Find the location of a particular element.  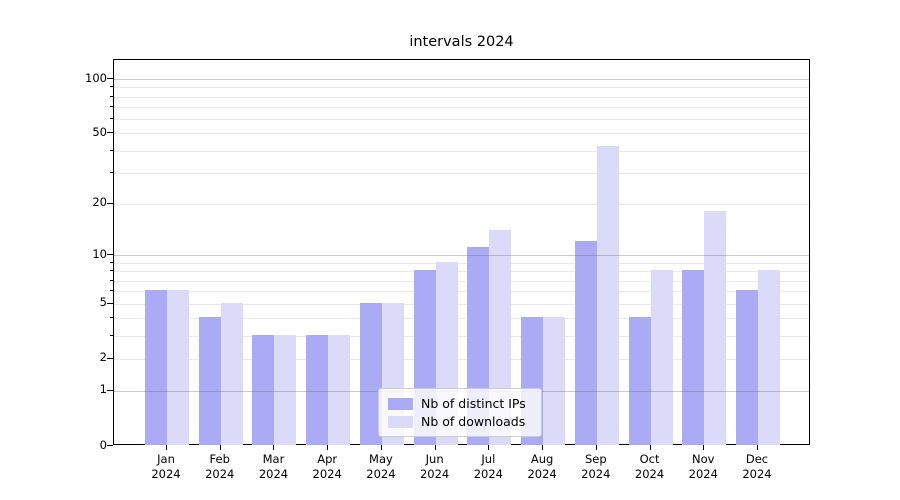

bar-downloads-jan is located at coordinates (178, 367).